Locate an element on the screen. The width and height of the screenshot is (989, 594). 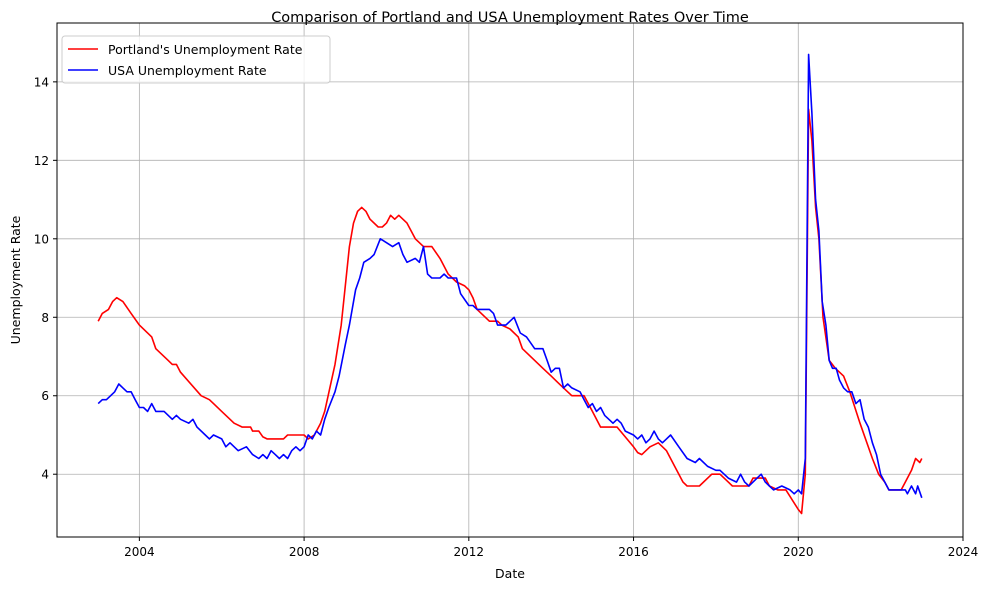
y-tick-label: 6 is located at coordinates (45, 396).